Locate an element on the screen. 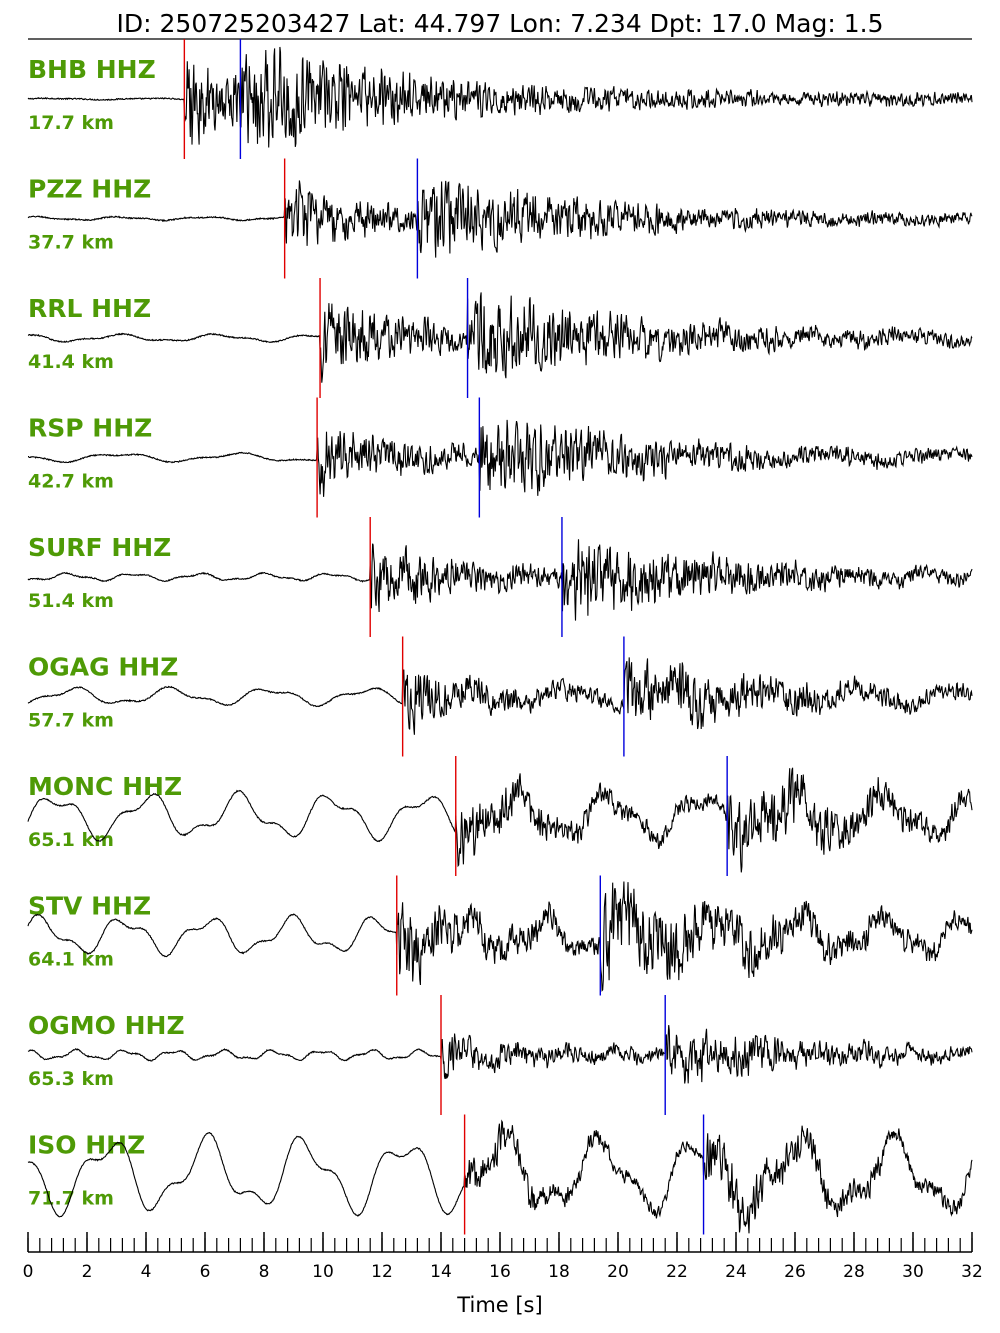  trace-8: STV HHZ 64.1 km is located at coordinates (500, 935).